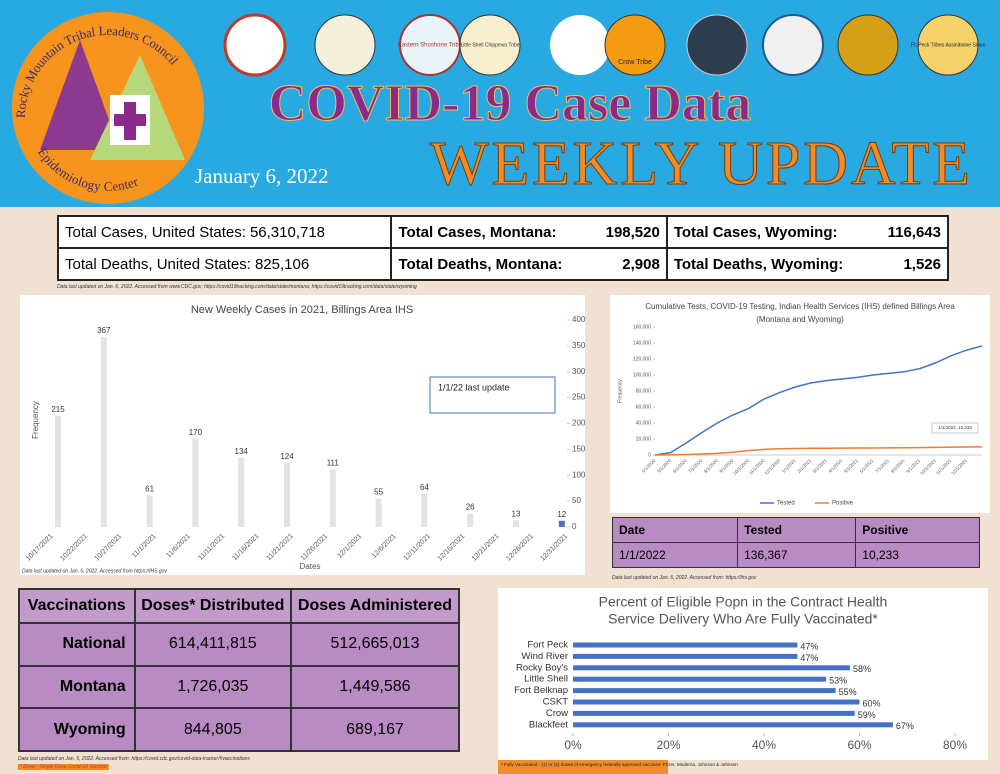  Describe the element at coordinates (212, 644) in the screenshot. I see `cell: 614,411,815` at that location.